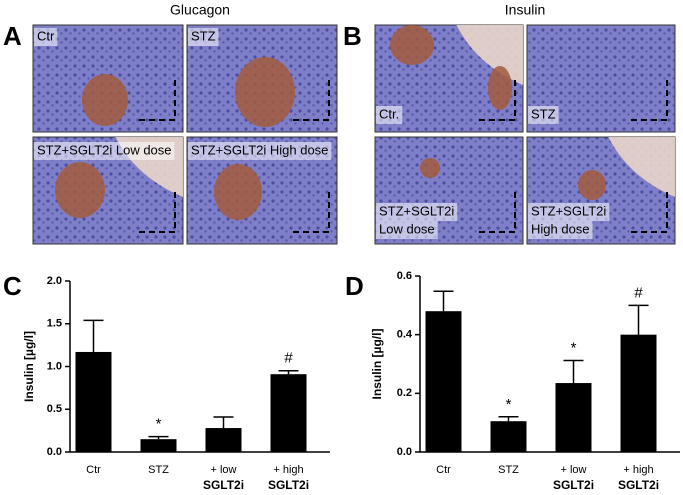  Describe the element at coordinates (54, 409) in the screenshot. I see `y-tick-label: 0.5` at that location.